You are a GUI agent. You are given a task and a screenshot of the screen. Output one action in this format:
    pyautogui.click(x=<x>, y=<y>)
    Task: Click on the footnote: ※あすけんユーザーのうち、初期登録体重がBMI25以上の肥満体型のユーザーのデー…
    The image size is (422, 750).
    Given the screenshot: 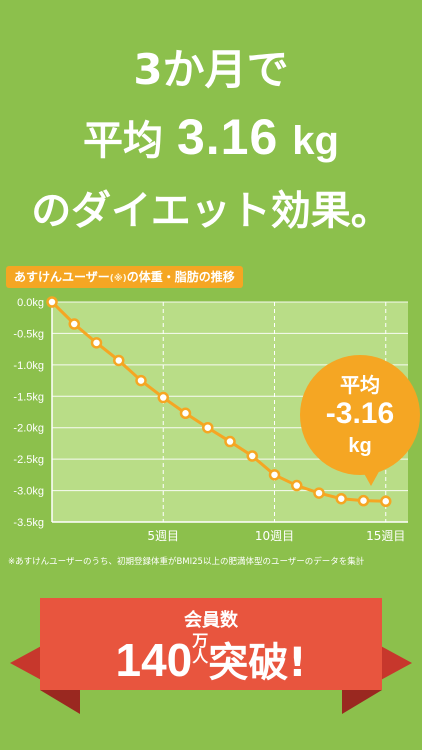 What is the action you would take?
    pyautogui.click(x=186, y=562)
    